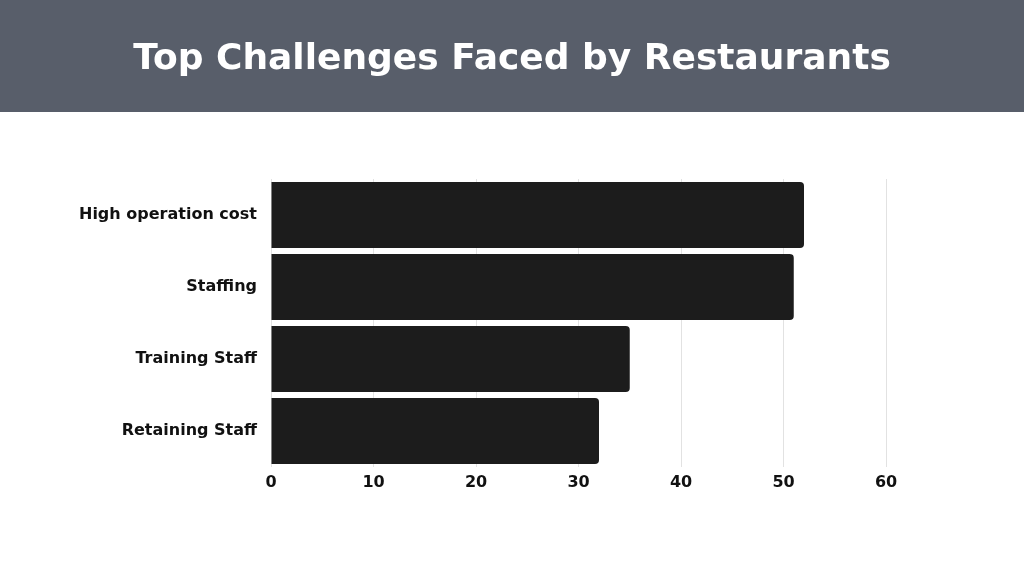  Describe the element at coordinates (578, 481) in the screenshot. I see `x-tick-label: 30` at that location.